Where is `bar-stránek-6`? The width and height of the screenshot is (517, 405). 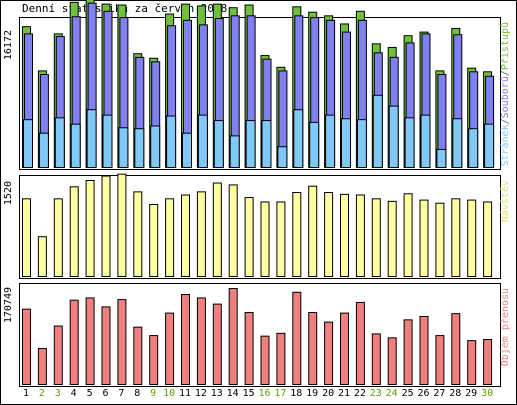 bar-stránek-6 is located at coordinates (107, 141).